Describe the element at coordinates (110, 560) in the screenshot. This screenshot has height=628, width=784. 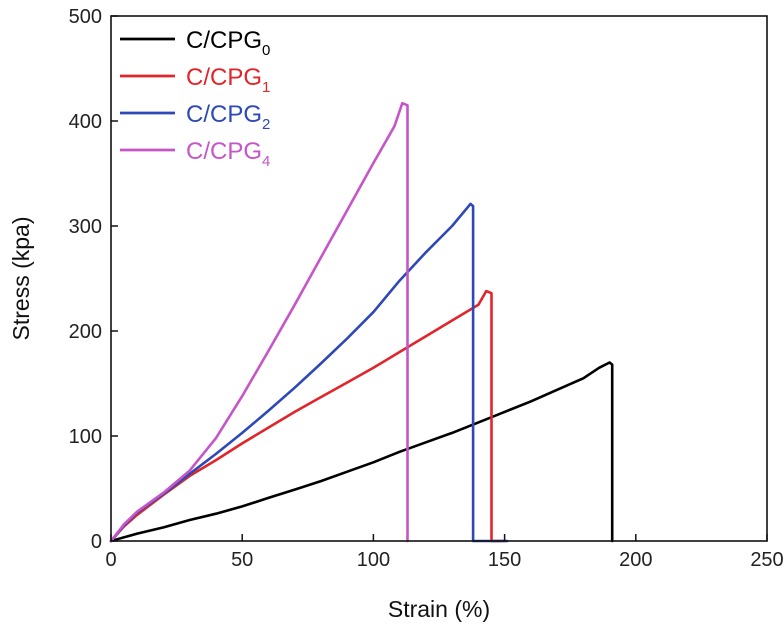
I see `x-tick-label: 0` at that location.